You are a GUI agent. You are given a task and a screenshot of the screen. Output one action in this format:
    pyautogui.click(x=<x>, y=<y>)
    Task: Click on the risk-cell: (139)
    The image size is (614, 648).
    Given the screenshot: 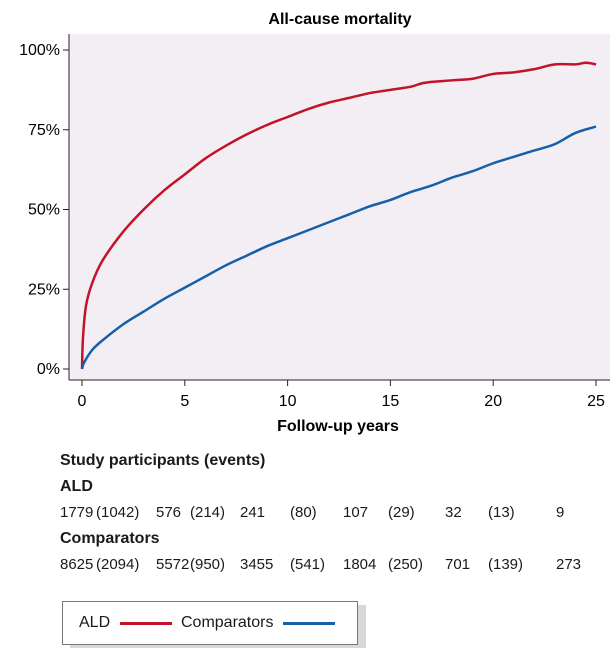 What is the action you would take?
    pyautogui.click(x=506, y=564)
    